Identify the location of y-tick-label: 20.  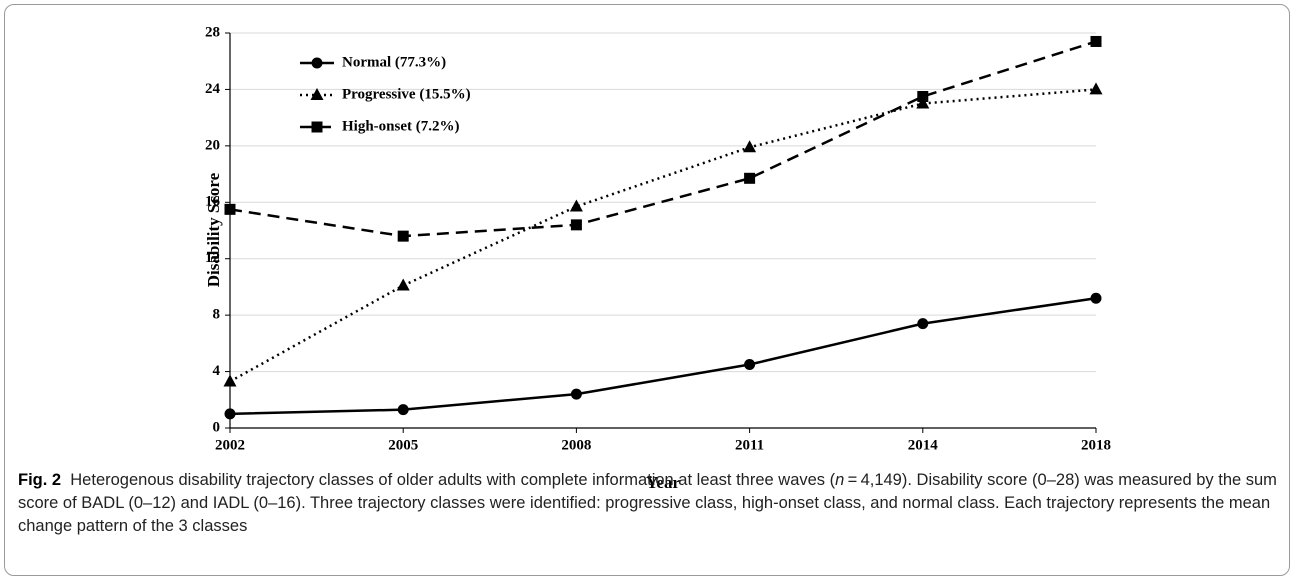
(212, 145).